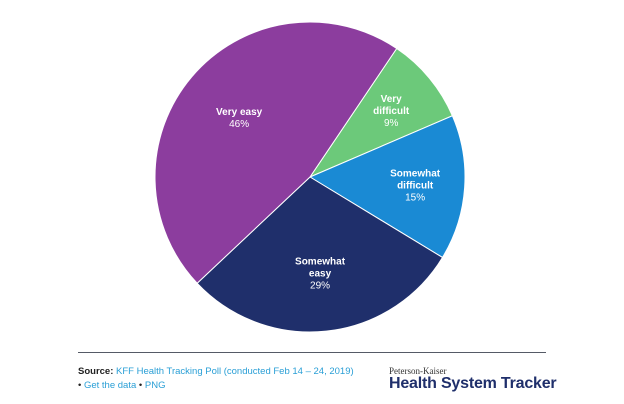  What do you see at coordinates (239, 112) in the screenshot?
I see `slice-label: Very easy` at bounding box center [239, 112].